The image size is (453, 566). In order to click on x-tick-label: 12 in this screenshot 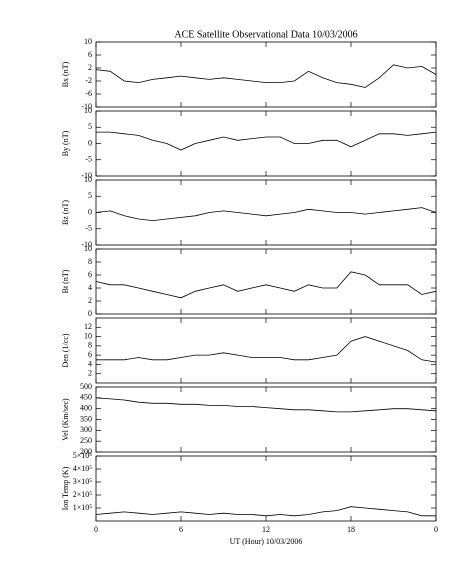, I will do `click(266, 529)`.